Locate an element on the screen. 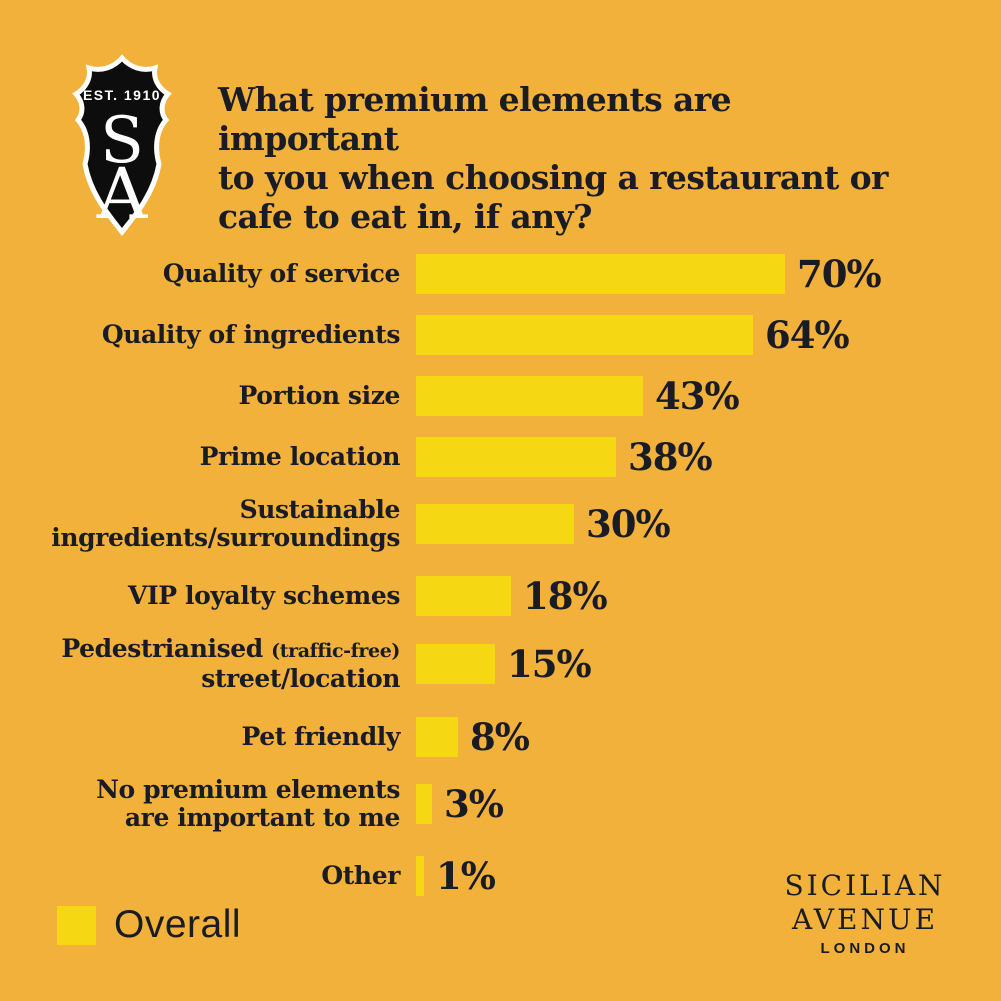 The width and height of the screenshot is (1001, 1001). shield-icon is located at coordinates (122, 145).